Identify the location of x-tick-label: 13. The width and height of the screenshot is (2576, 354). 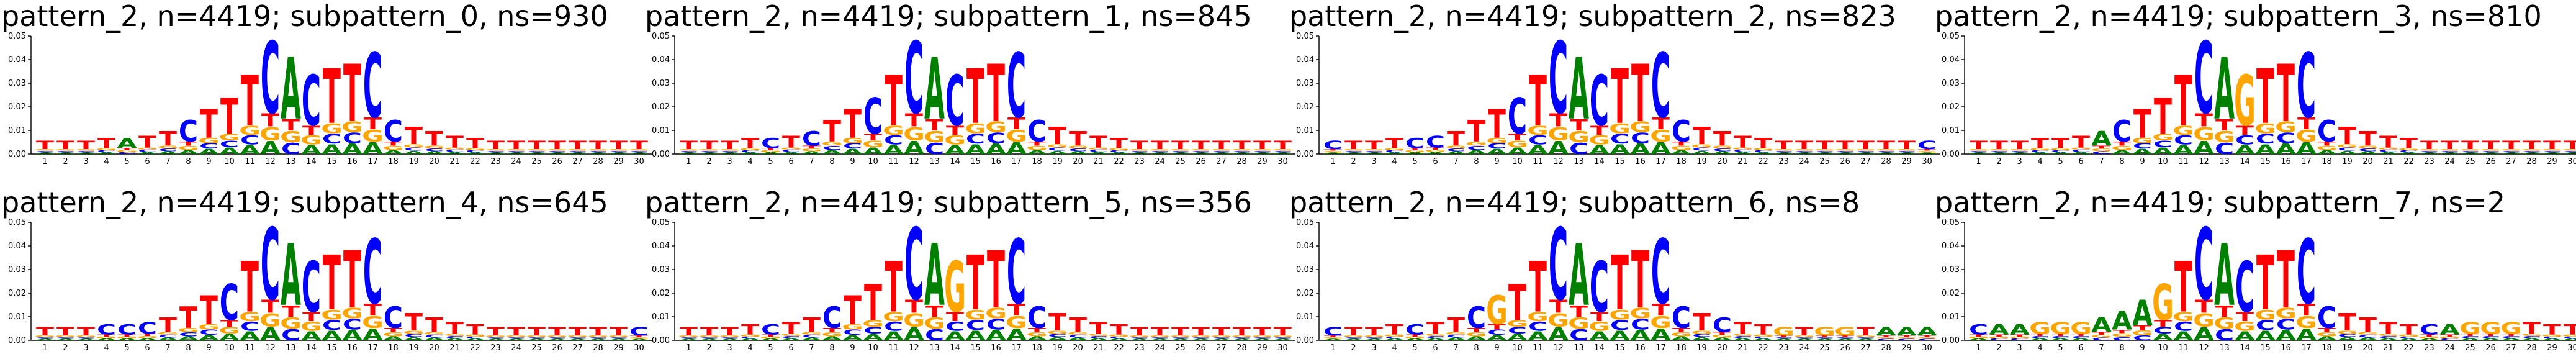
(2224, 348).